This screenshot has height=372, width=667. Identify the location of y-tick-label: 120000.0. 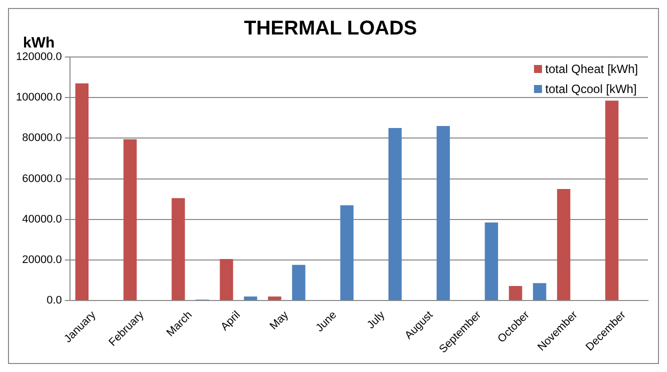
(39, 57).